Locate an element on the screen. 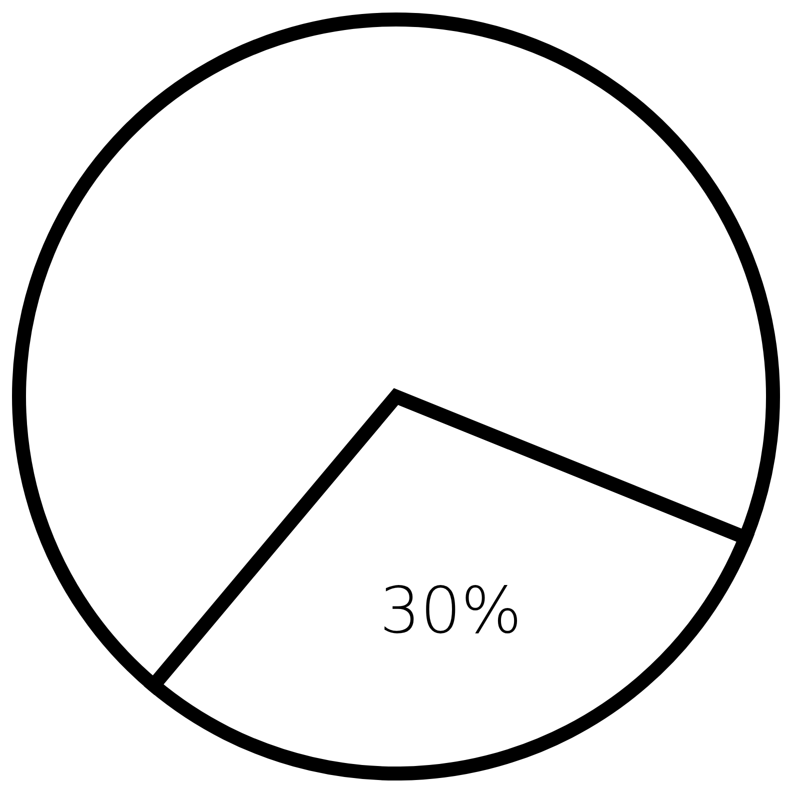 Image resolution: width=792 pixels, height=793 pixels. data-label: 30% is located at coordinates (451, 611).